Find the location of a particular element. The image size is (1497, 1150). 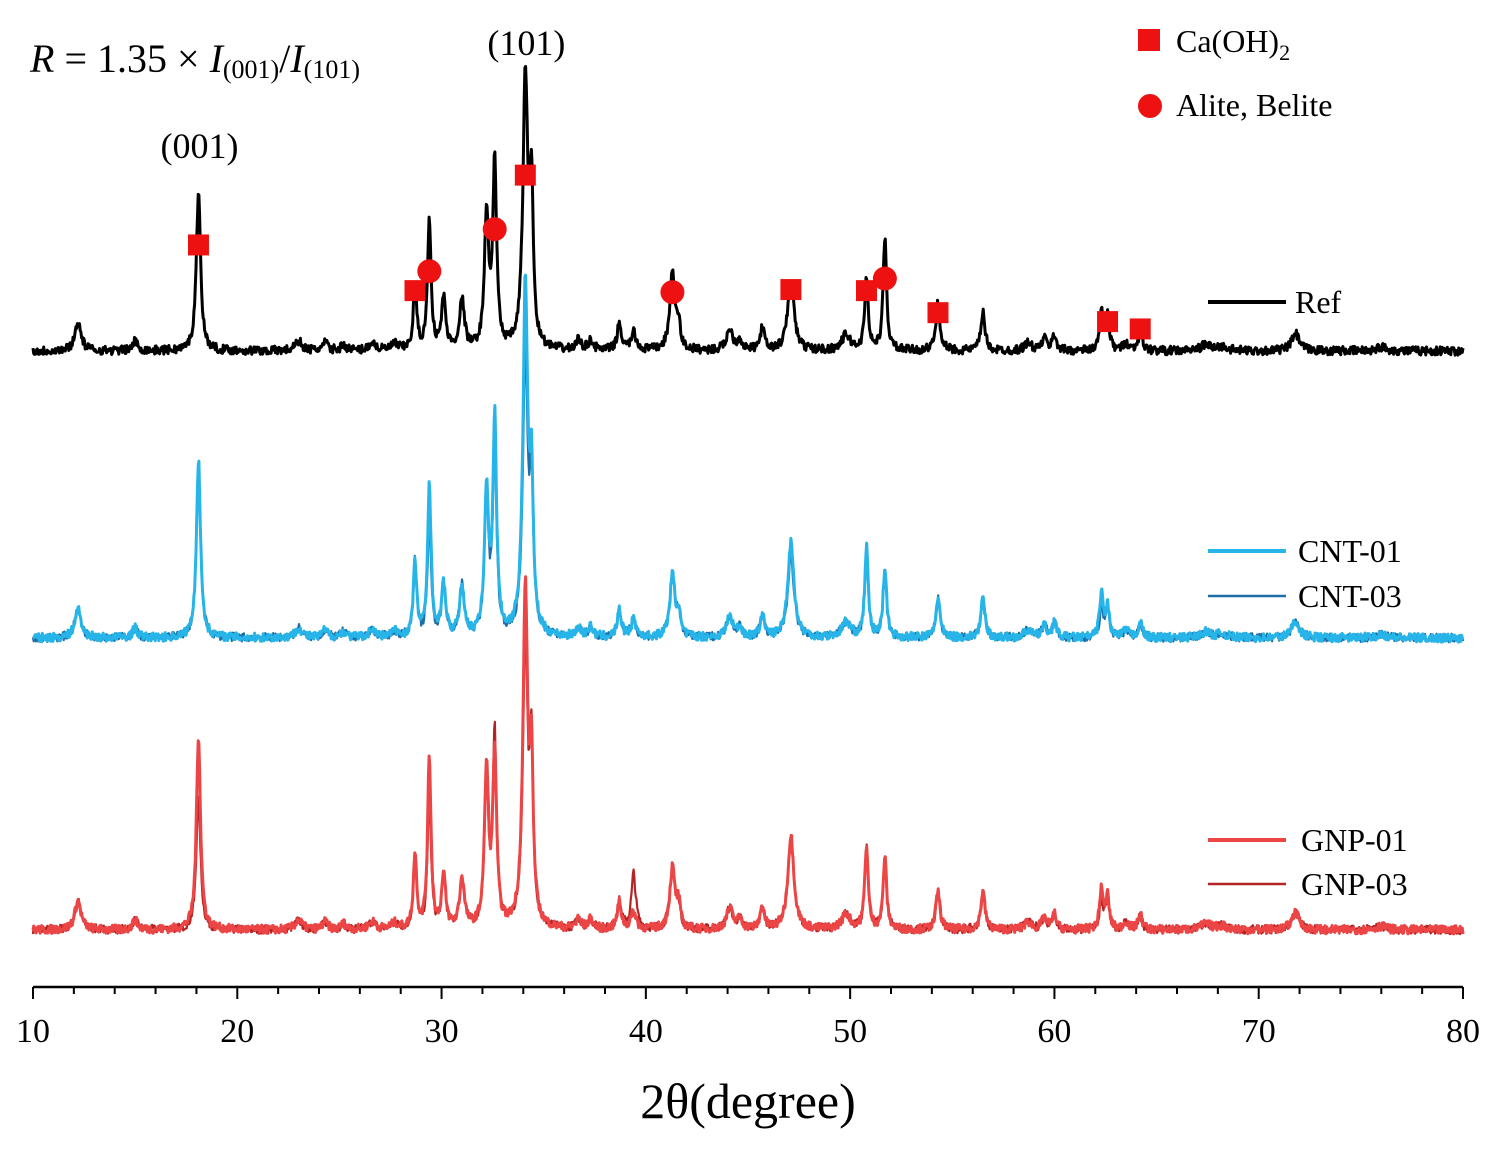

legend-label-cnt-01: CNT-01 is located at coordinates (1350, 551).